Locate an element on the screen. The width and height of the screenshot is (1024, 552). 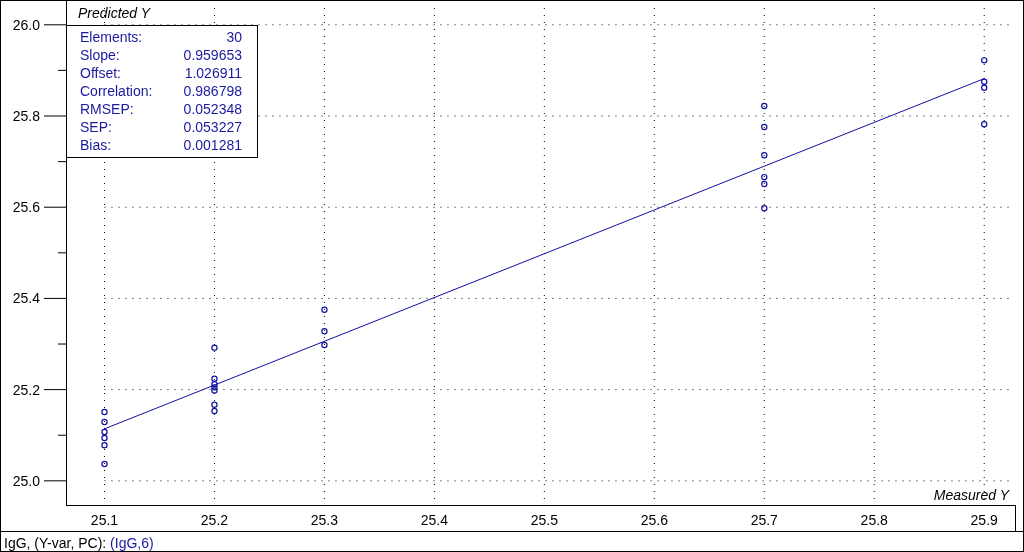
text: RMSEP: 0.052348 is located at coordinates (161, 109).